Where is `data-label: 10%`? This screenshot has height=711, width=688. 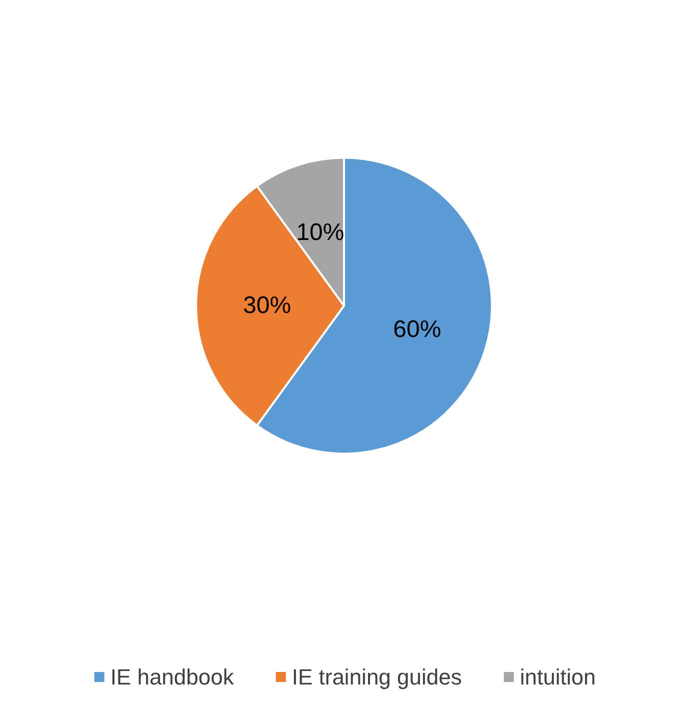 data-label: 10% is located at coordinates (320, 232).